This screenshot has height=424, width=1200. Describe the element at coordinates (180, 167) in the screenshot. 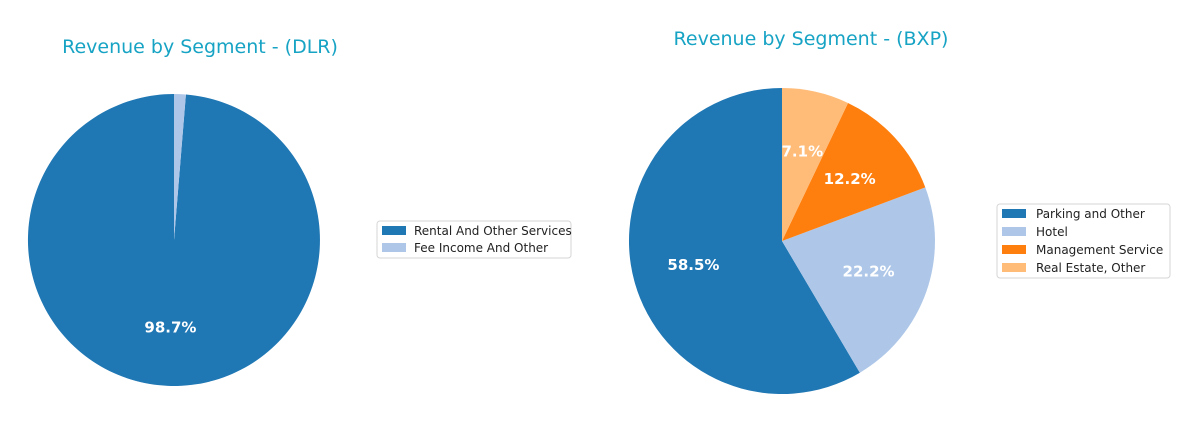

I see `pie-slice-fee-income-and-other` at that location.